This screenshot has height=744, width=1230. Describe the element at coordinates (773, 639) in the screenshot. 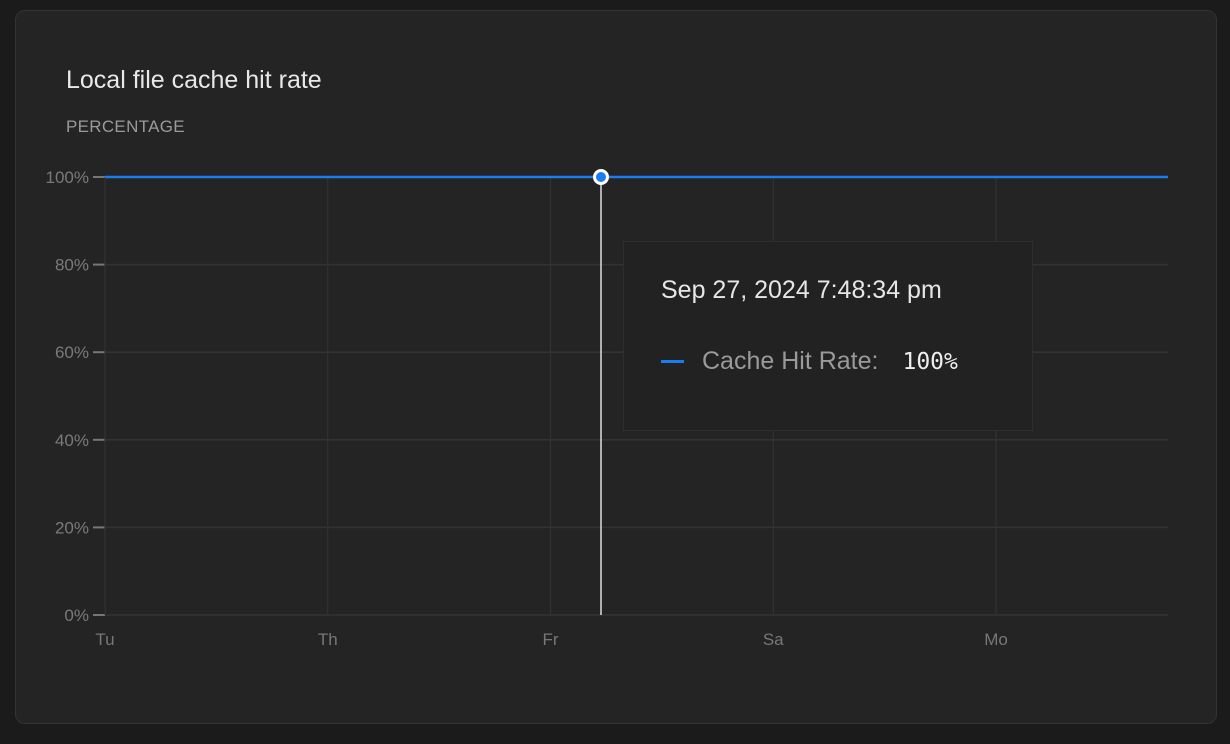

I see `x-tick-label: Sa` at that location.